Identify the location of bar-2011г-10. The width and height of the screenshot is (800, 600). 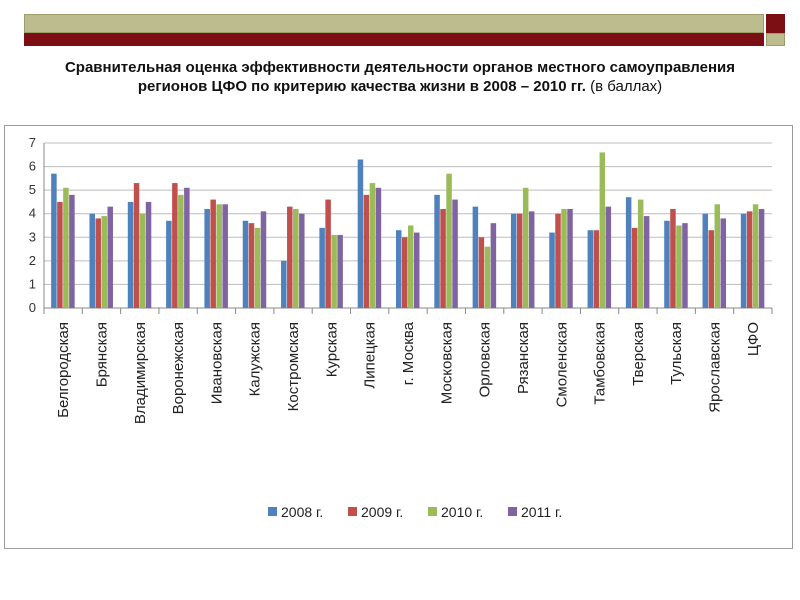
(455, 253).